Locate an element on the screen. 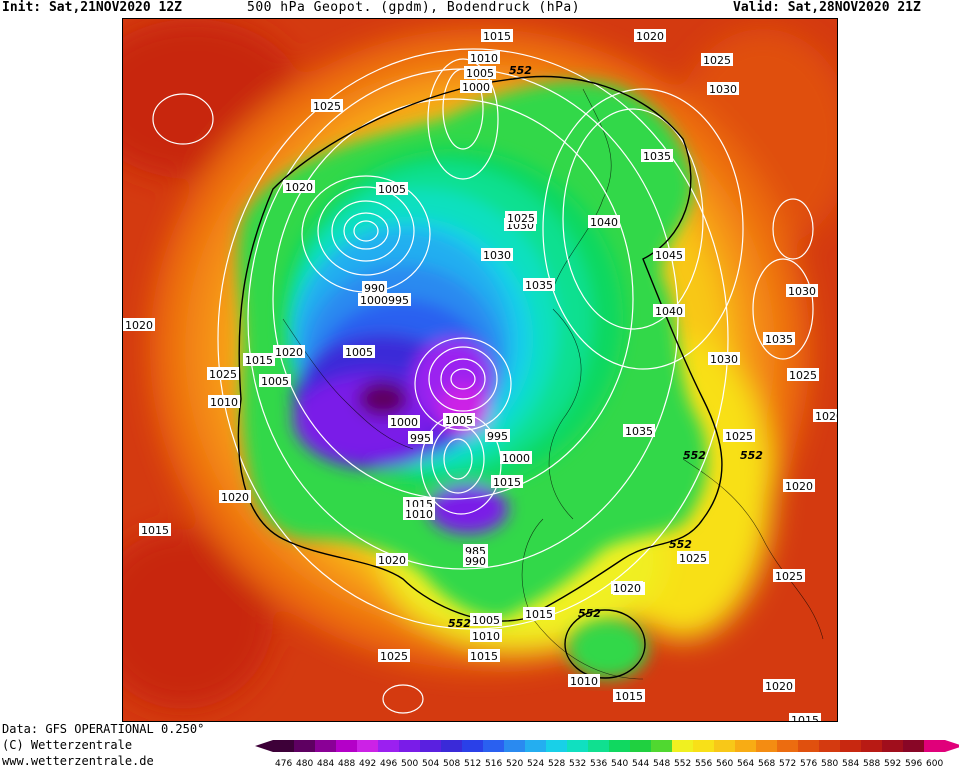  isobar-value: 1000995 is located at coordinates (384, 300).